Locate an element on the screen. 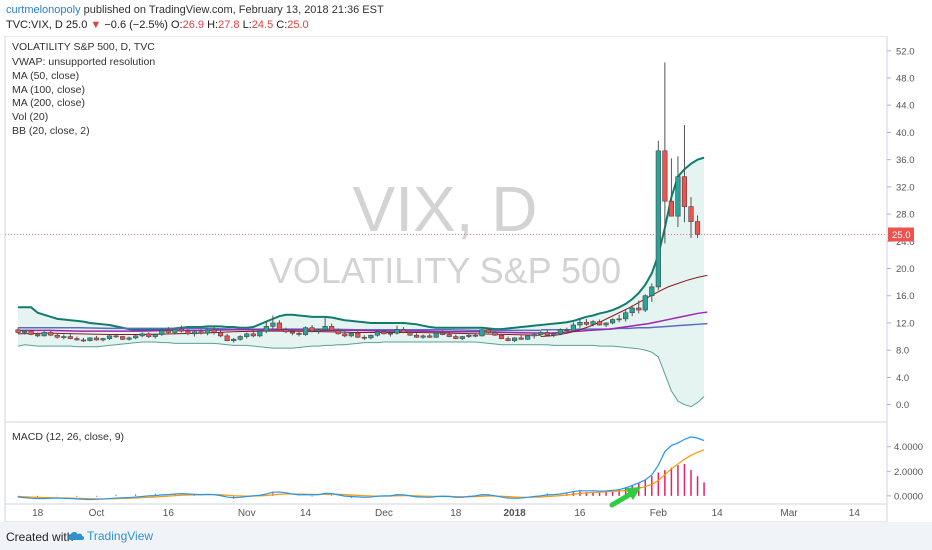 The width and height of the screenshot is (932, 550). down-arrow-icon: ▼ is located at coordinates (96, 25).